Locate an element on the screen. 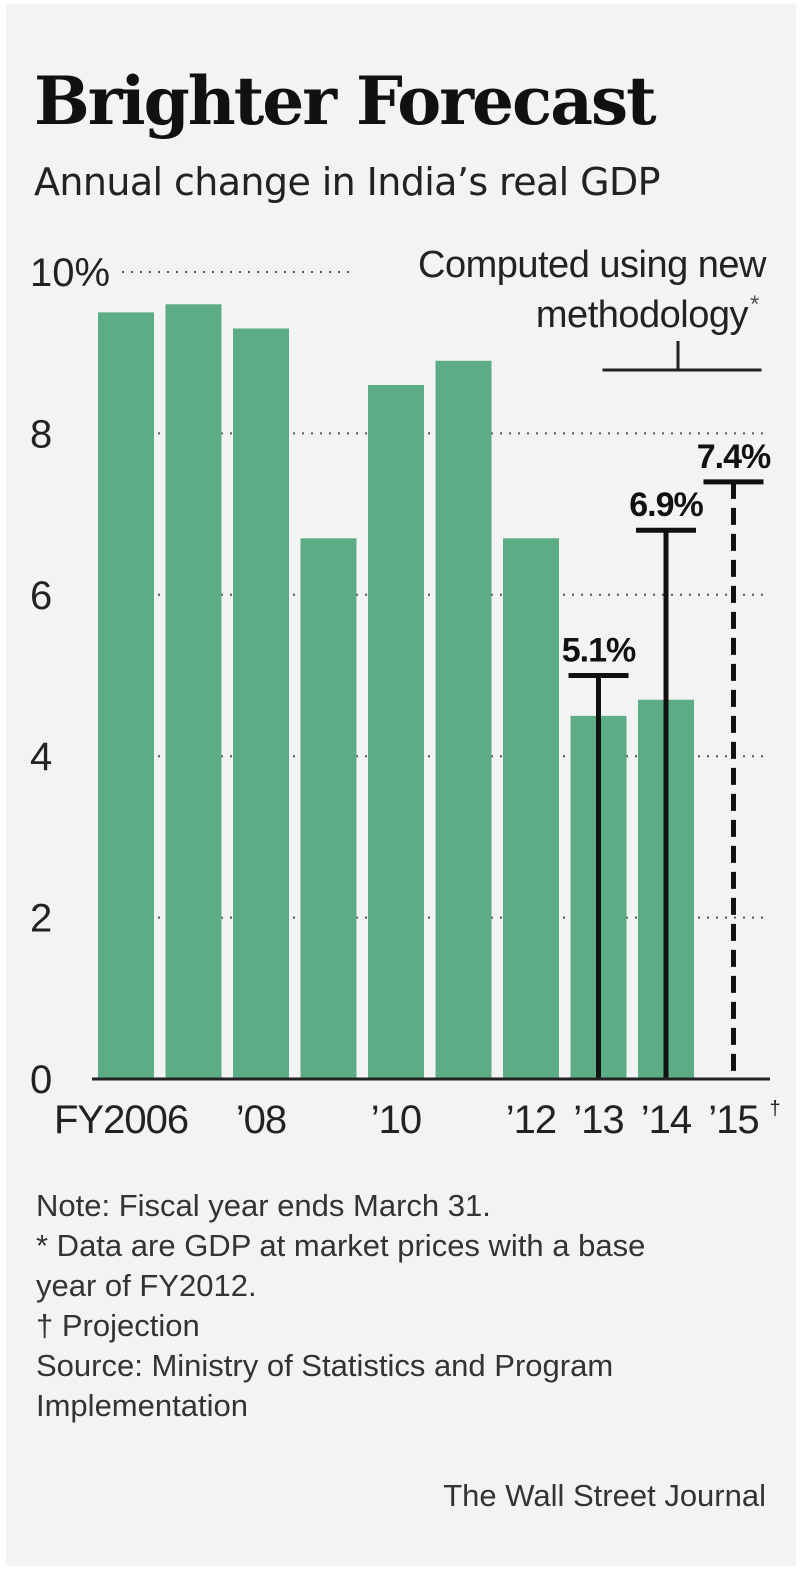 The height and width of the screenshot is (1572, 804). y-tick-label: 10% is located at coordinates (70, 273).